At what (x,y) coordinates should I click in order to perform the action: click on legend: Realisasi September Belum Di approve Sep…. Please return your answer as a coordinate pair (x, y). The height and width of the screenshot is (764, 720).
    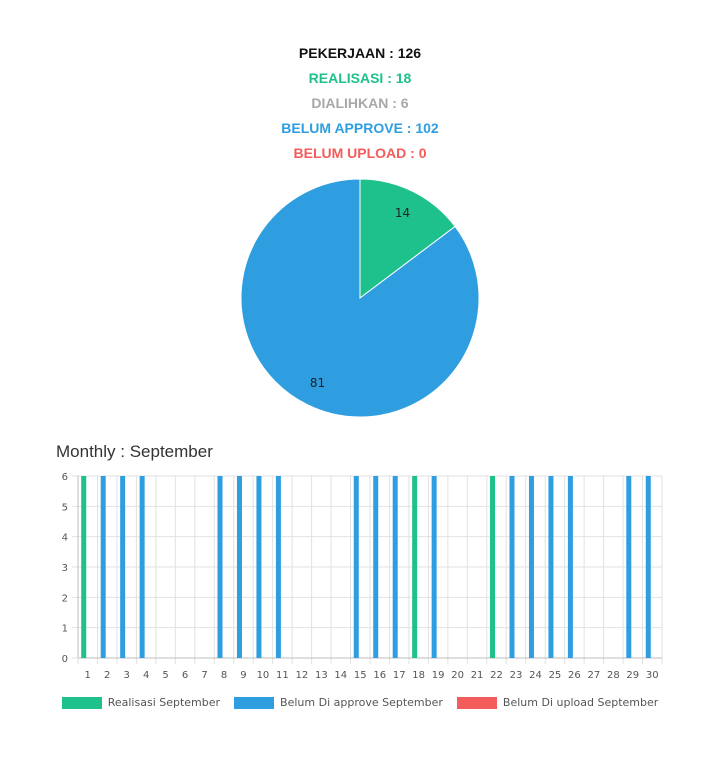
    Looking at the image, I should click on (360, 702).